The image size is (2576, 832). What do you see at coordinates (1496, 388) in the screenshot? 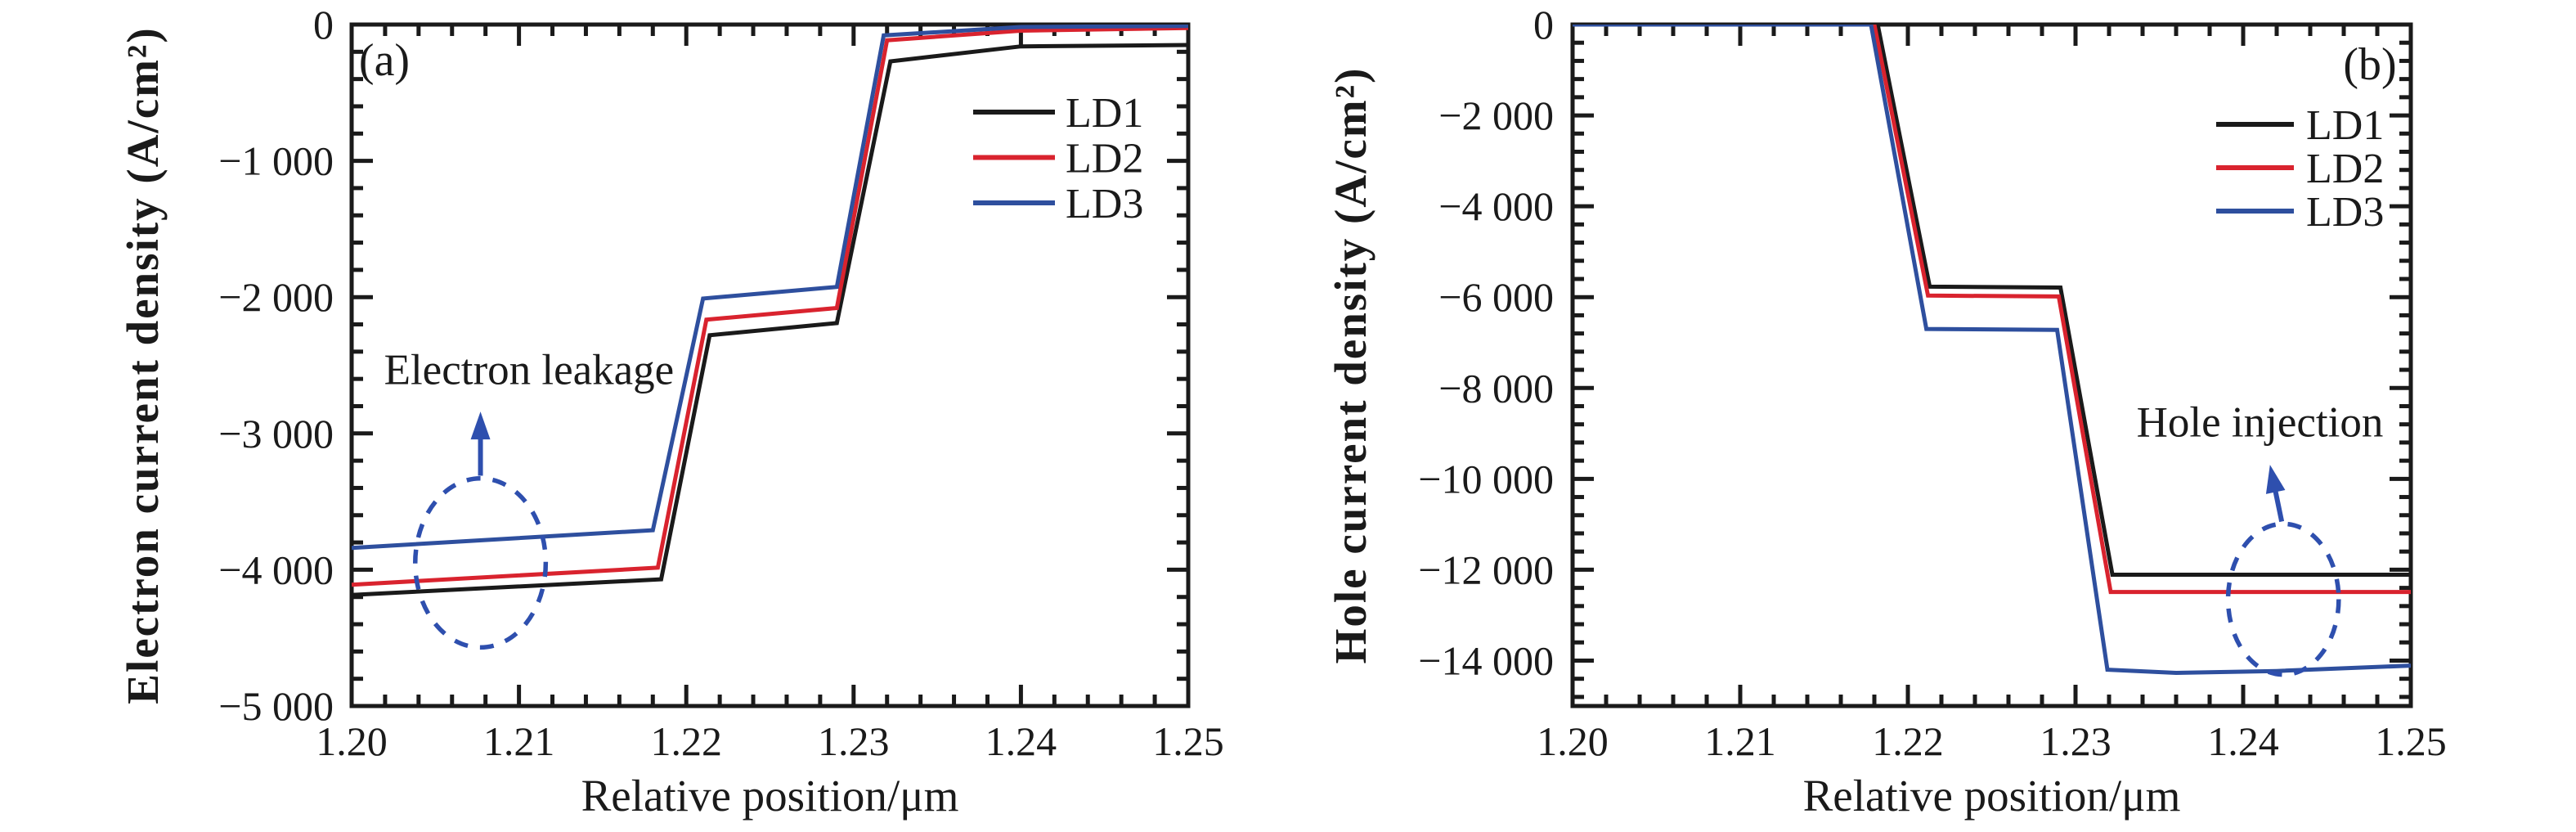
I see `y-tick-label: −8 000` at bounding box center [1496, 388].